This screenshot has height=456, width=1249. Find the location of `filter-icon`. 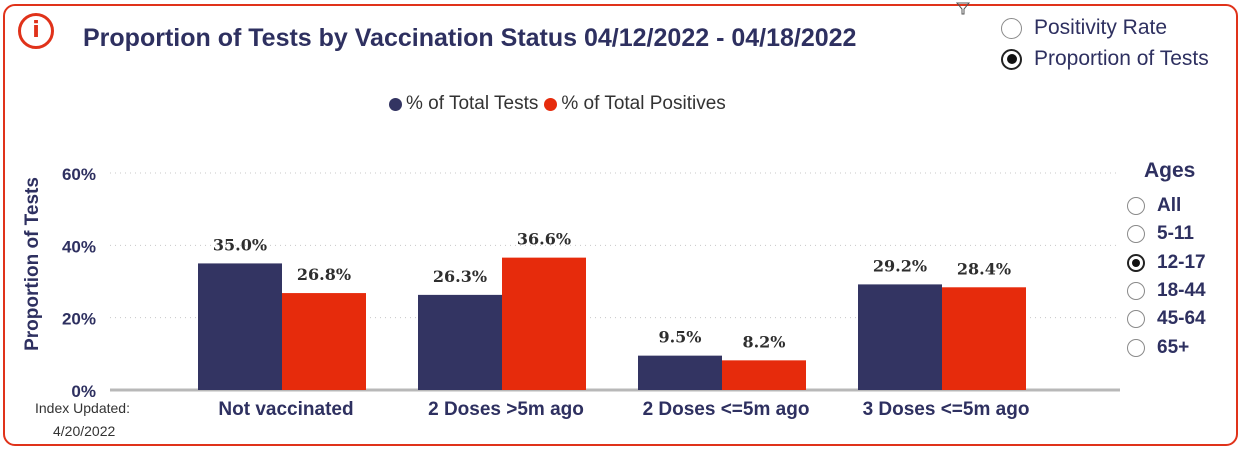

filter-icon is located at coordinates (963, 9).